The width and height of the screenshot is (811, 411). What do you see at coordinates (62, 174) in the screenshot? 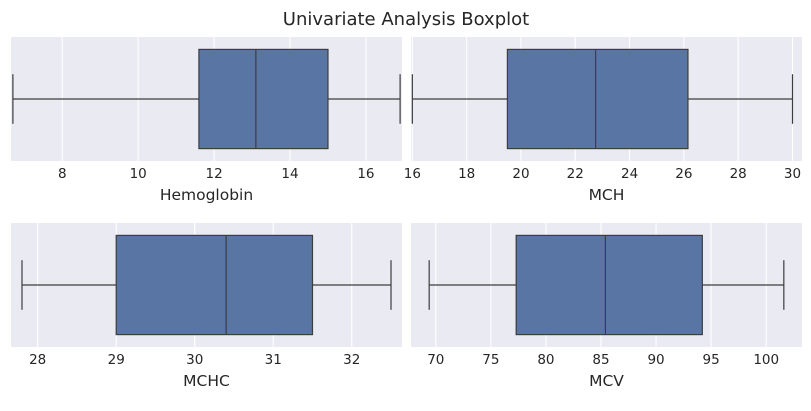
I see `x-tick-label: 8` at bounding box center [62, 174].